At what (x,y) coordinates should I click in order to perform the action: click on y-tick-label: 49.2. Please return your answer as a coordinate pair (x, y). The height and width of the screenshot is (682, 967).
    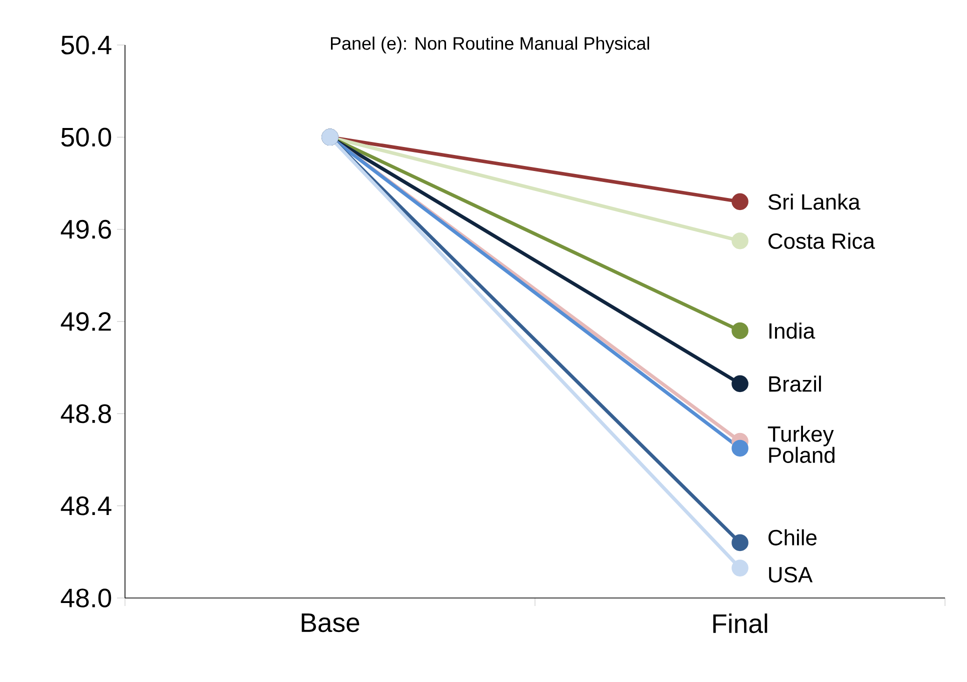
    Looking at the image, I should click on (85, 321).